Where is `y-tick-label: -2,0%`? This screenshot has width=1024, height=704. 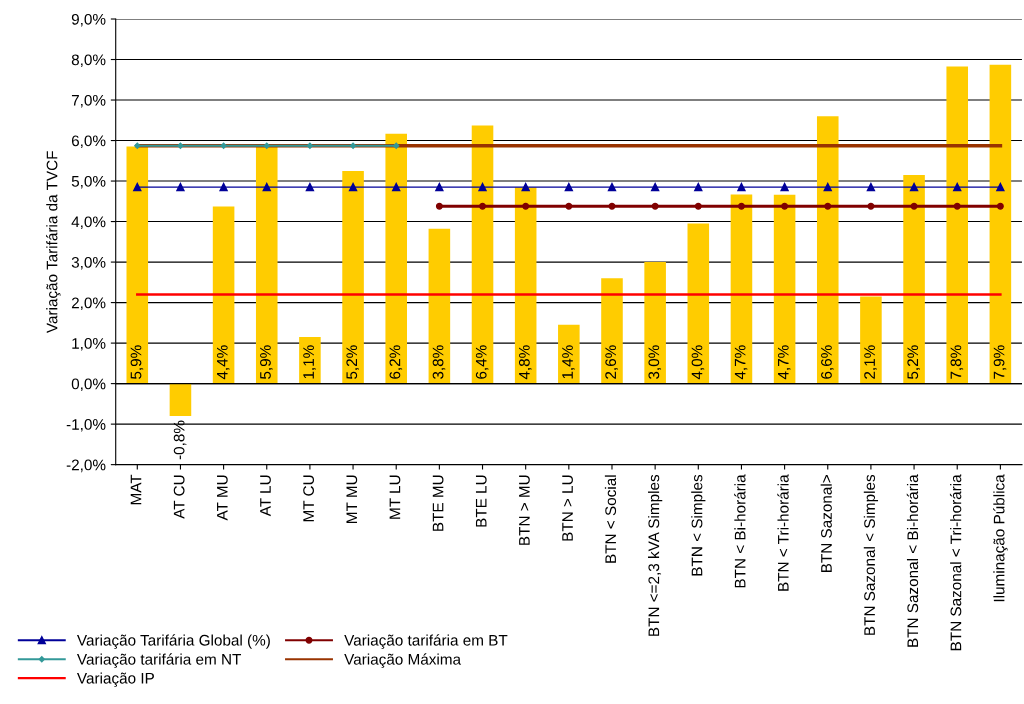 y-tick-label: -2,0% is located at coordinates (86, 466).